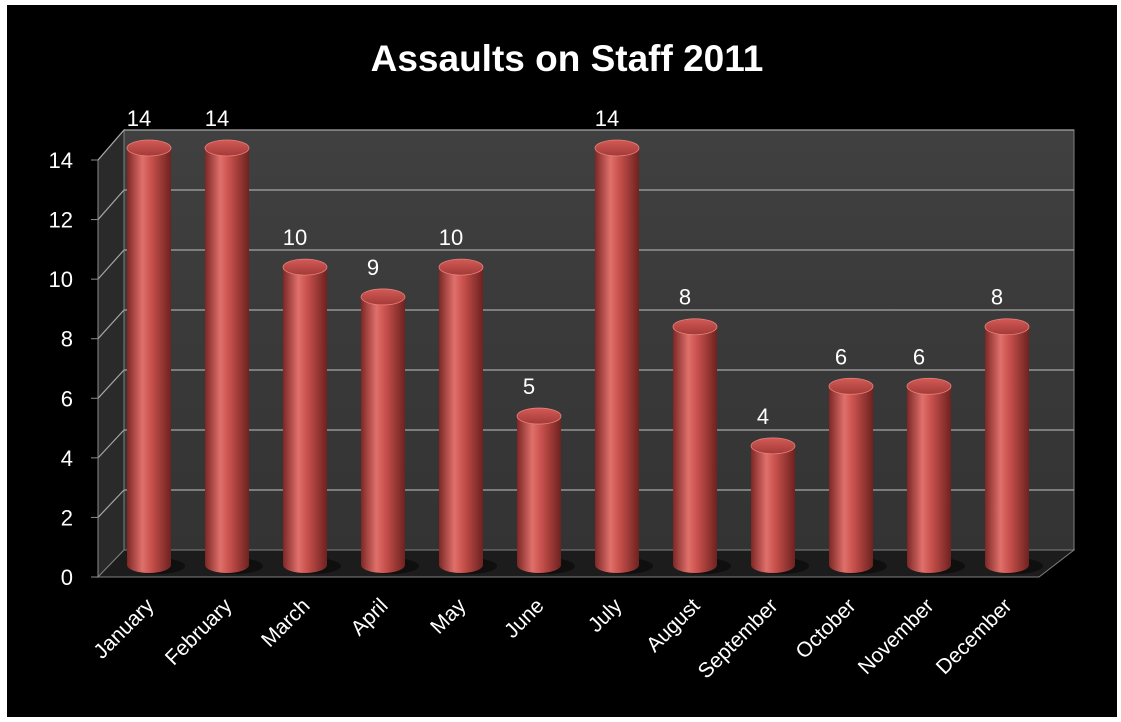 Image resolution: width=1121 pixels, height=722 pixels. What do you see at coordinates (605, 615) in the screenshot?
I see `x-tick-label: July` at bounding box center [605, 615].